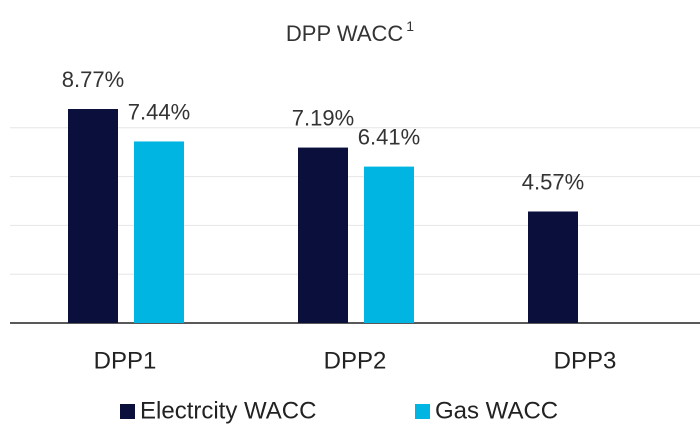 Image resolution: width=700 pixels, height=438 pixels. Describe the element at coordinates (355, 360) in the screenshot. I see `x-tick-label: DPP2` at that location.